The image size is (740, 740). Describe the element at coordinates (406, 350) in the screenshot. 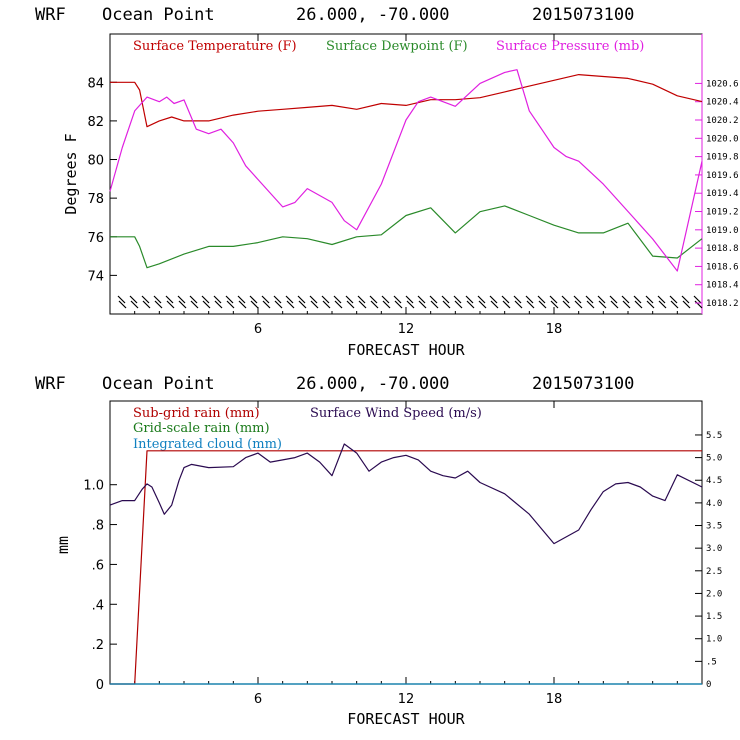

I see `top-x-axis-title: FORECAST HOUR` at that location.